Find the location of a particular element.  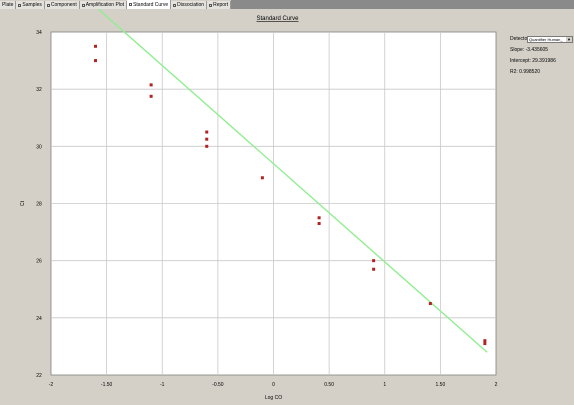

slope-row: Slope: -3.435605 is located at coordinates (542, 50).